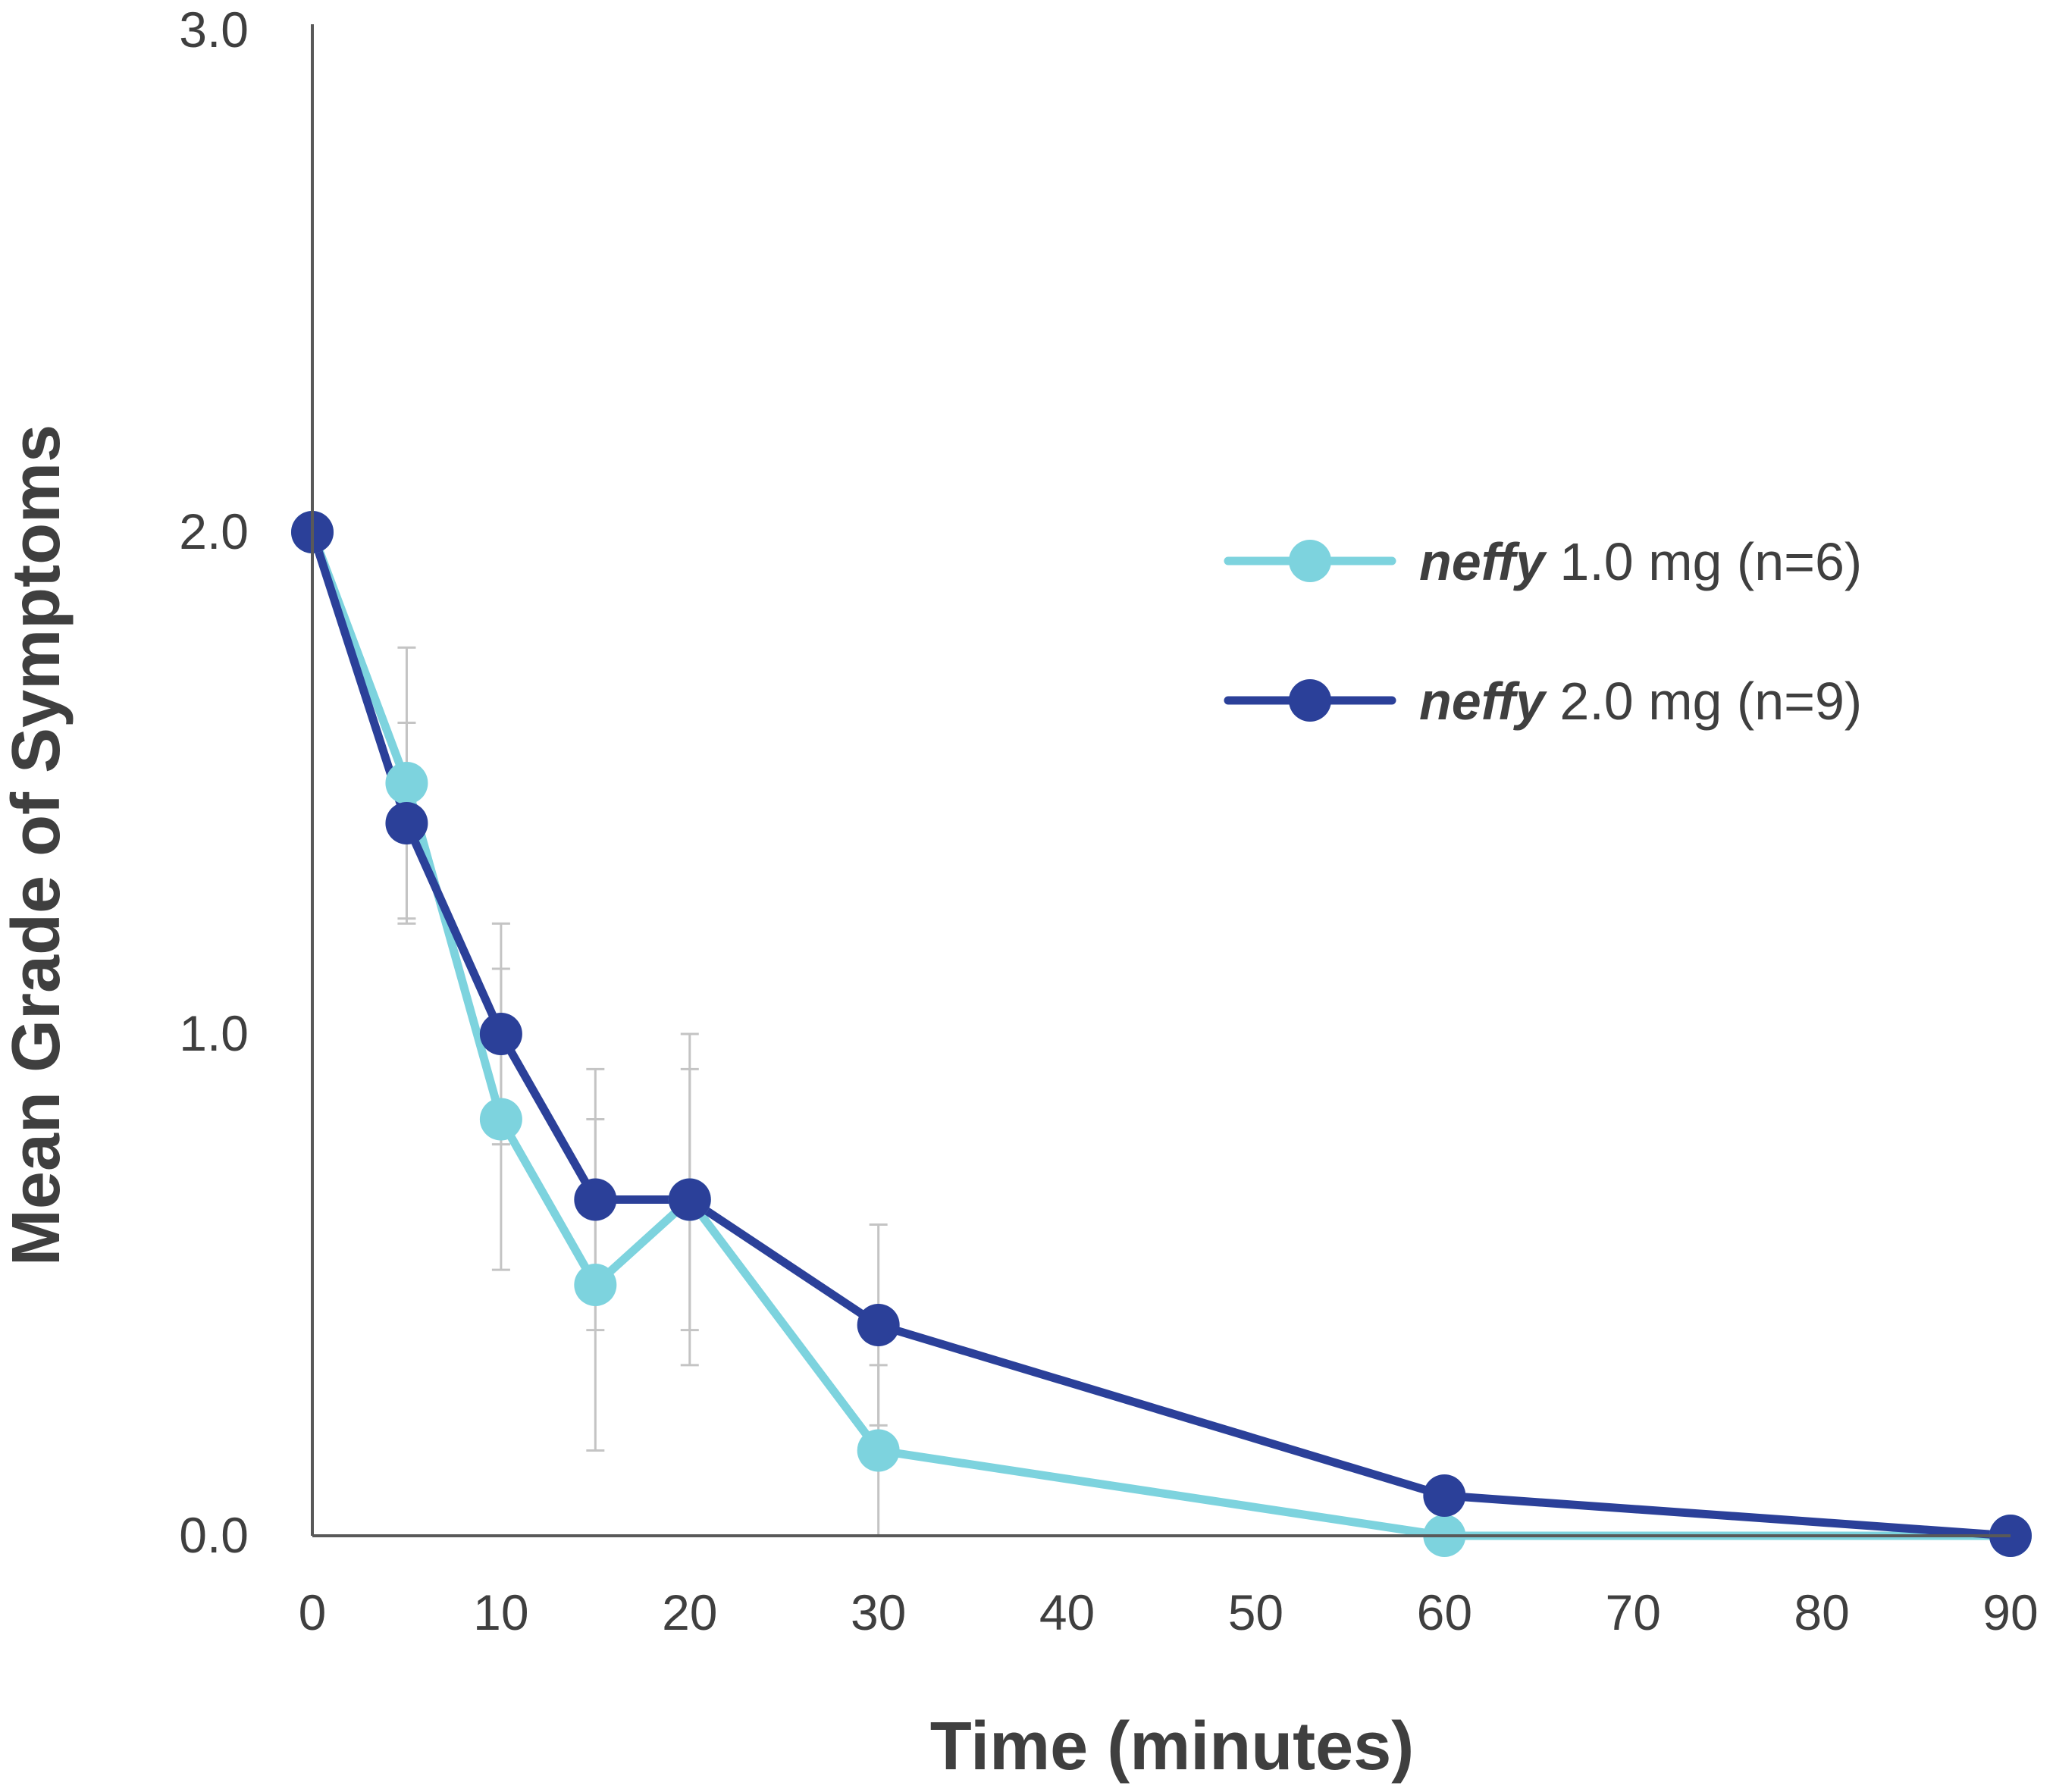 The width and height of the screenshot is (2056, 1792). Describe the element at coordinates (1822, 1612) in the screenshot. I see `x-tick-label: 80` at that location.